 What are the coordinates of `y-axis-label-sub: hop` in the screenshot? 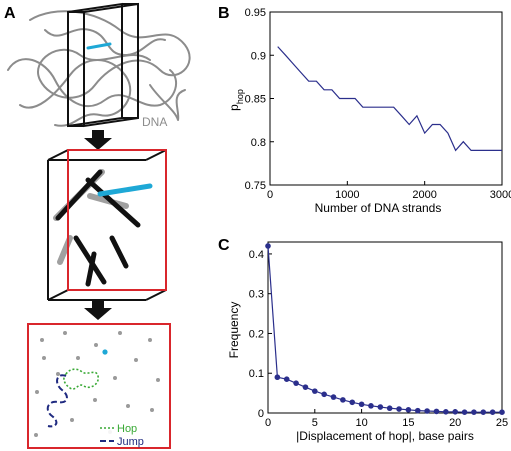 It's located at (240, 96).